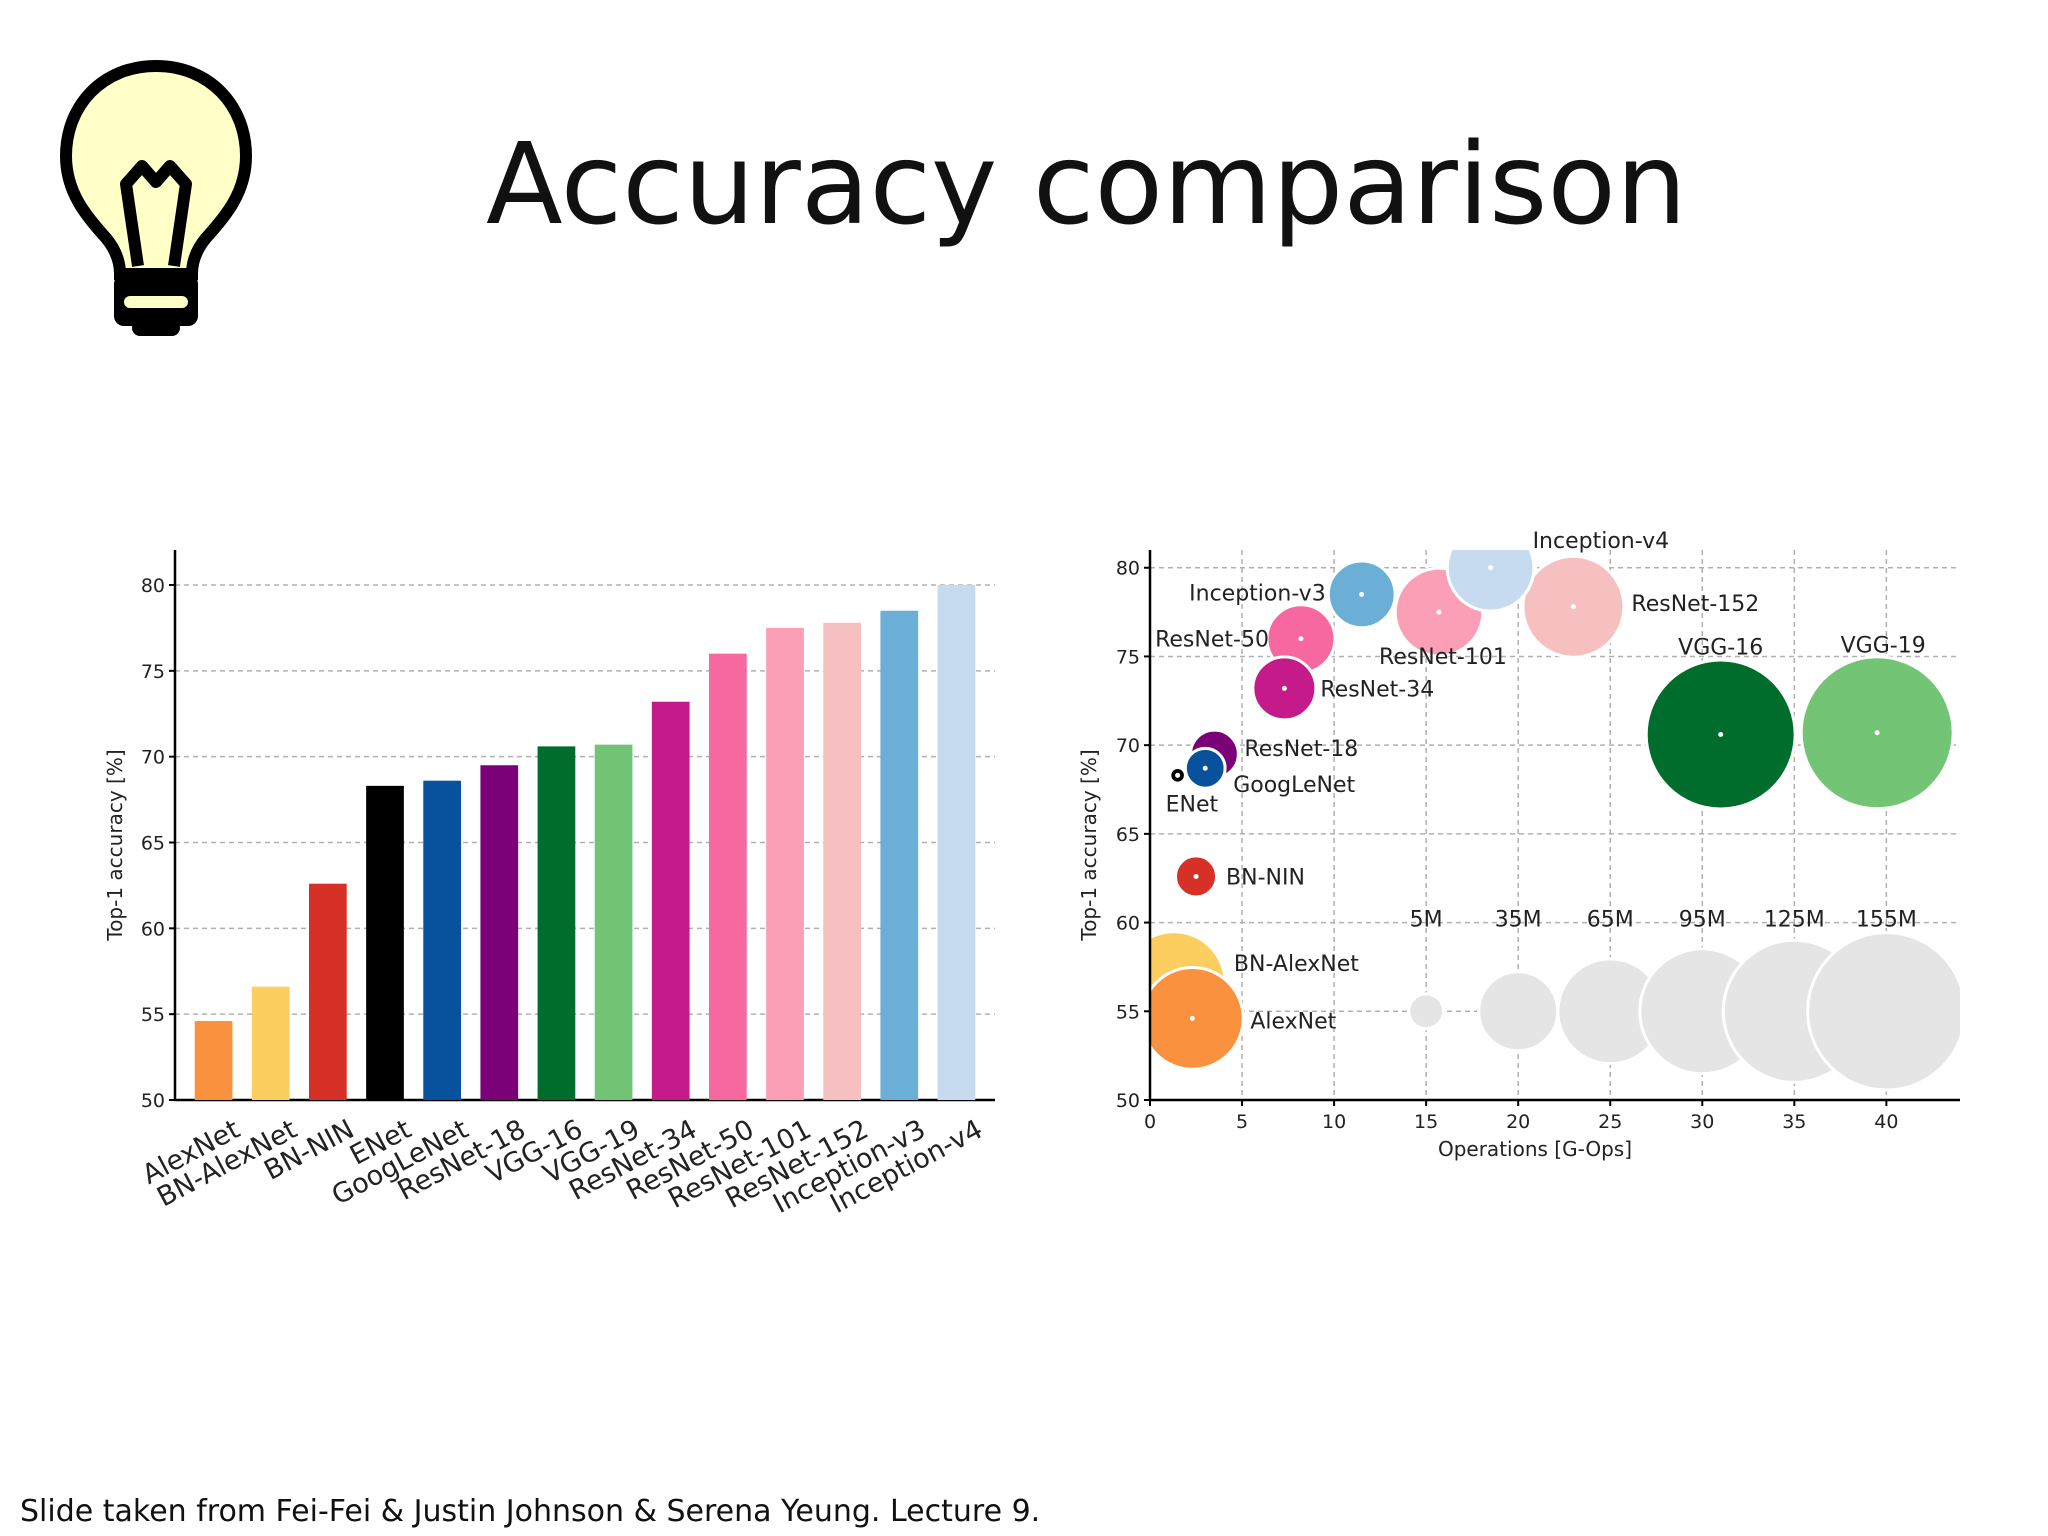  I want to click on bubble-label-resnet-101: ResNet-101, so click(1443, 657).